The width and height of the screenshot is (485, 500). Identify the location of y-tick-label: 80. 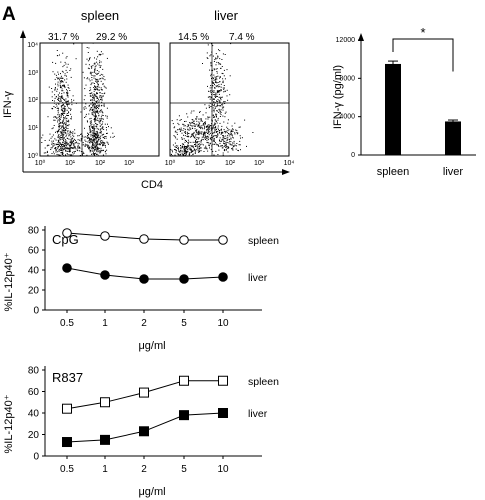
(34, 371).